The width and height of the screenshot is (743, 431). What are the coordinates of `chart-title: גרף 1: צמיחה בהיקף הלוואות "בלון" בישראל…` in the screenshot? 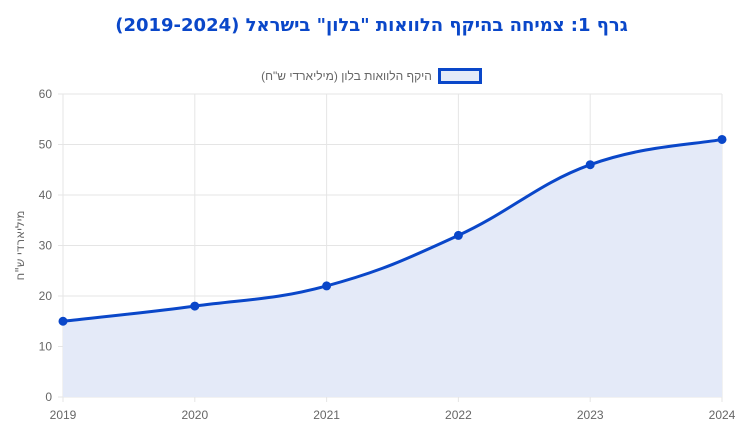 It's located at (371, 25).